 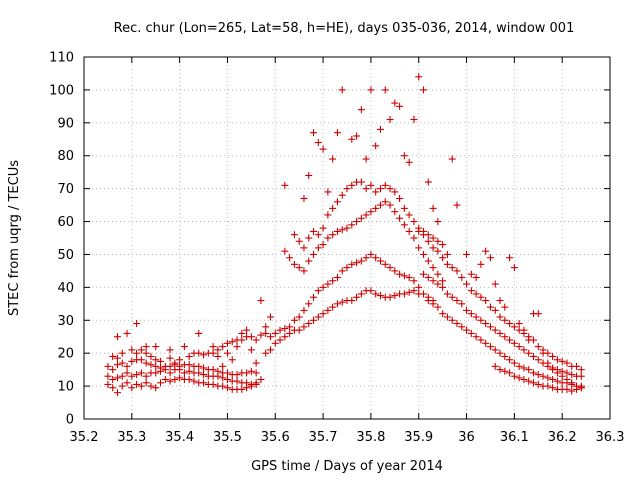 I want to click on y-tick-label: 110, so click(x=61, y=58).